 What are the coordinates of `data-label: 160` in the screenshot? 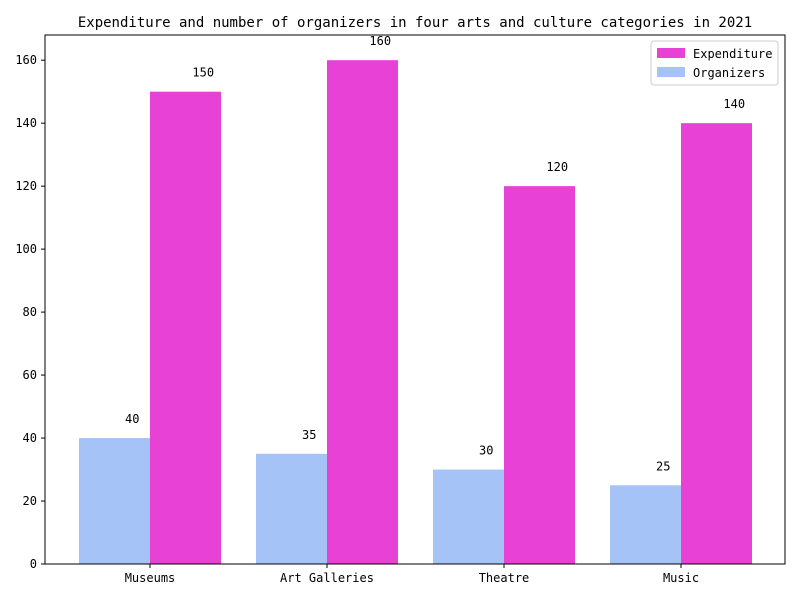 It's located at (380, 41).